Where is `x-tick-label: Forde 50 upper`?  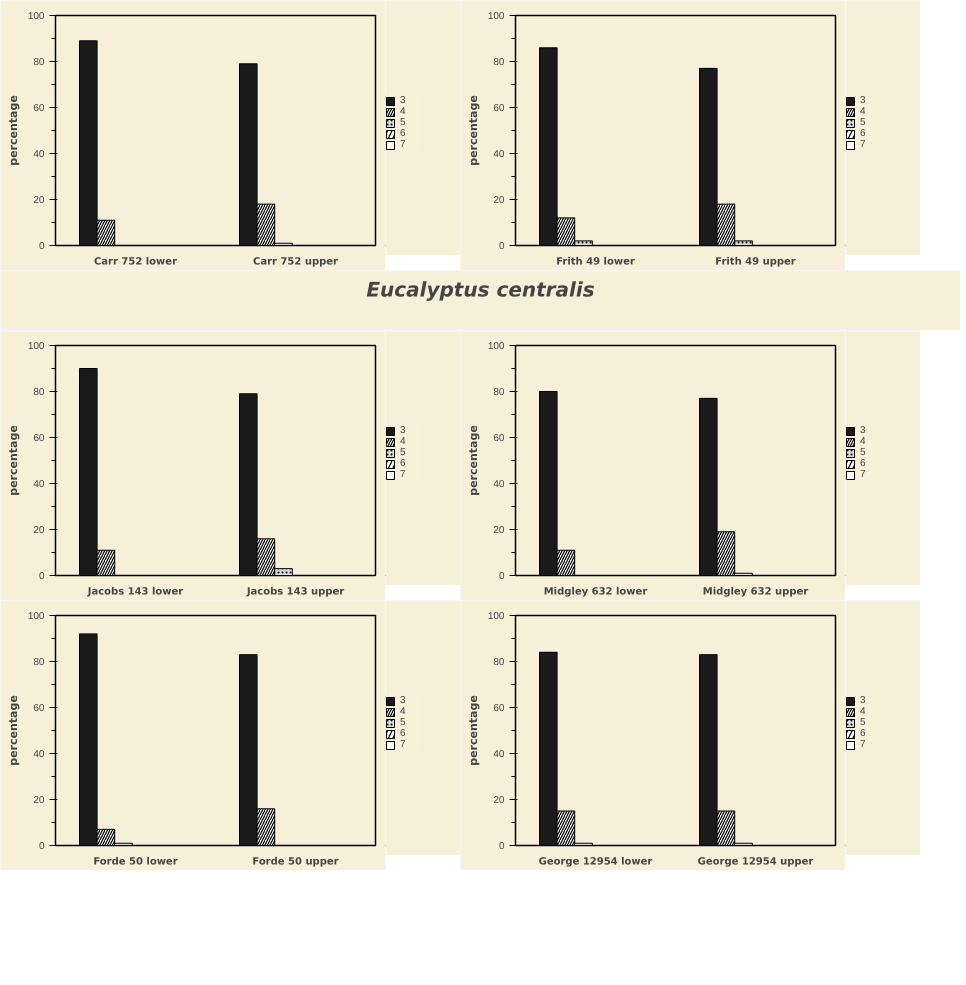 x-tick-label: Forde 50 upper is located at coordinates (295, 862).